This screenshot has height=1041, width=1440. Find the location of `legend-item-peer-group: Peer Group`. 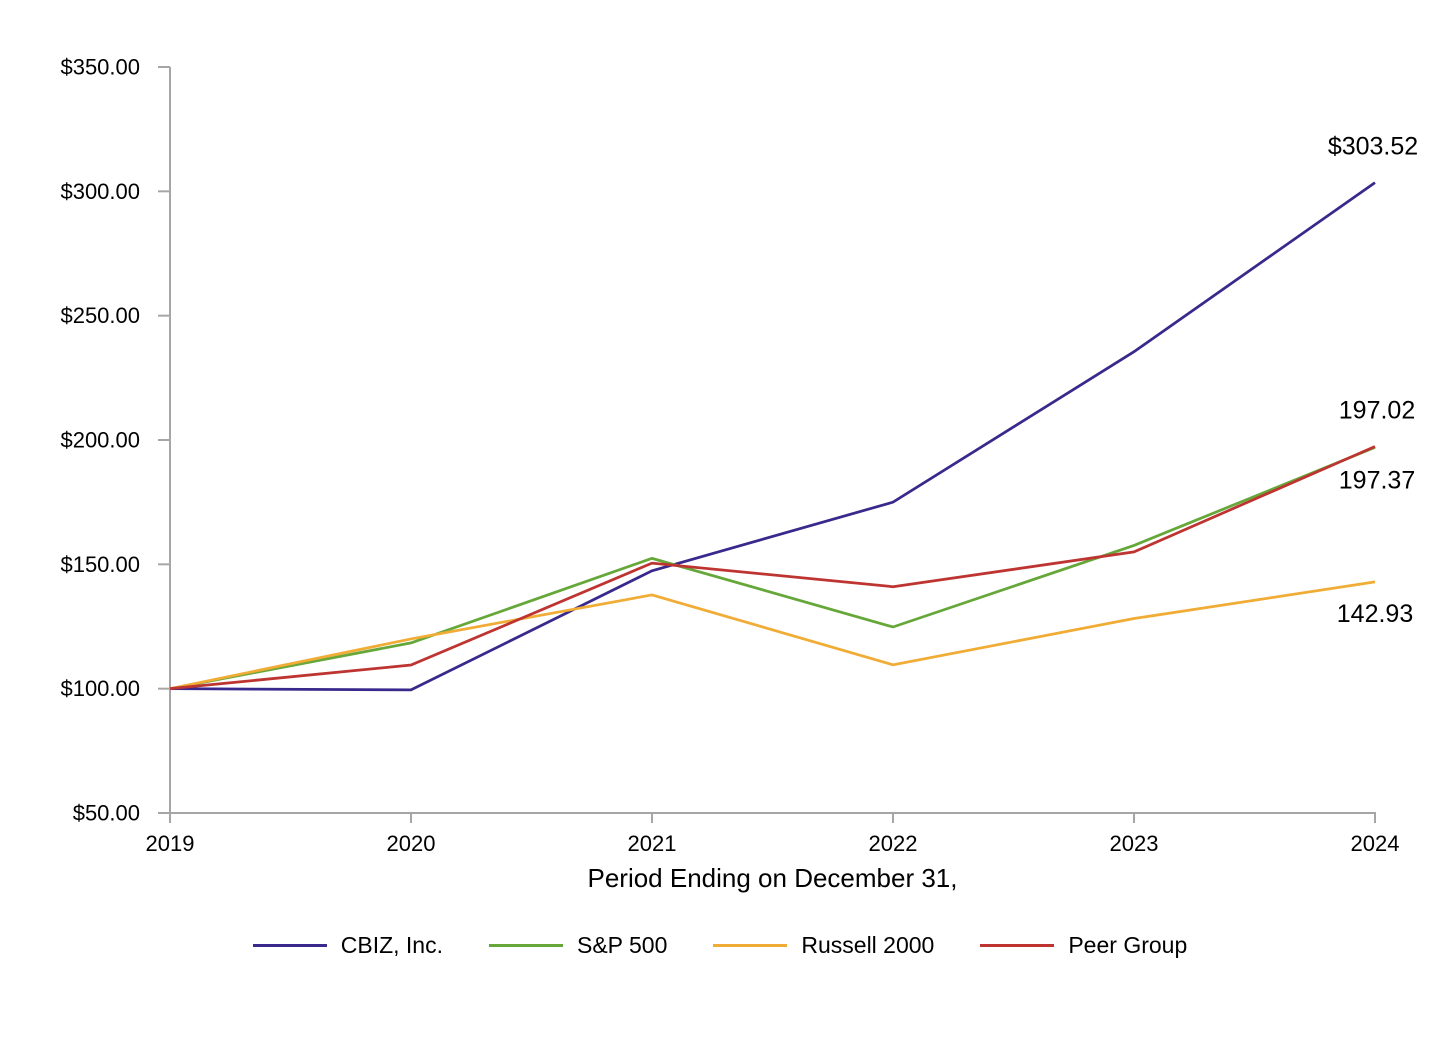

legend-item-peer-group: Peer Group is located at coordinates (1083, 945).